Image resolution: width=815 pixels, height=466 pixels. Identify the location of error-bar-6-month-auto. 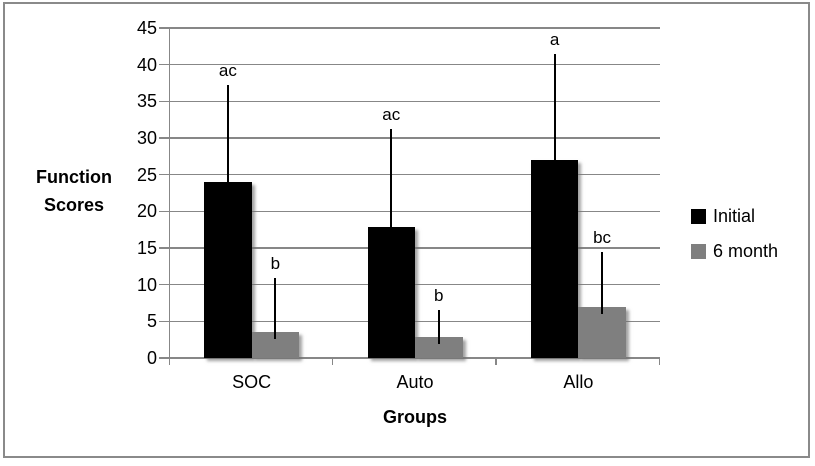
(438, 327).